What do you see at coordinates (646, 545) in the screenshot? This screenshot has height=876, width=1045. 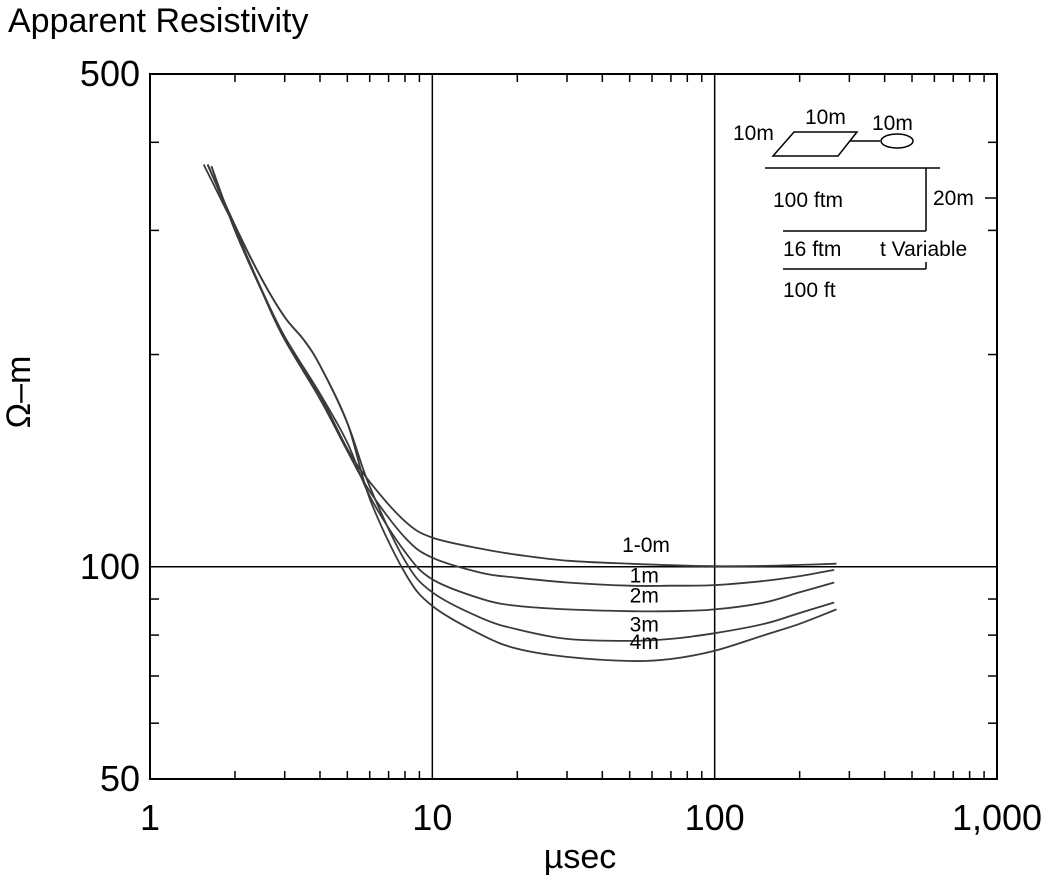 I see `curve-label: 1-0m` at bounding box center [646, 545].